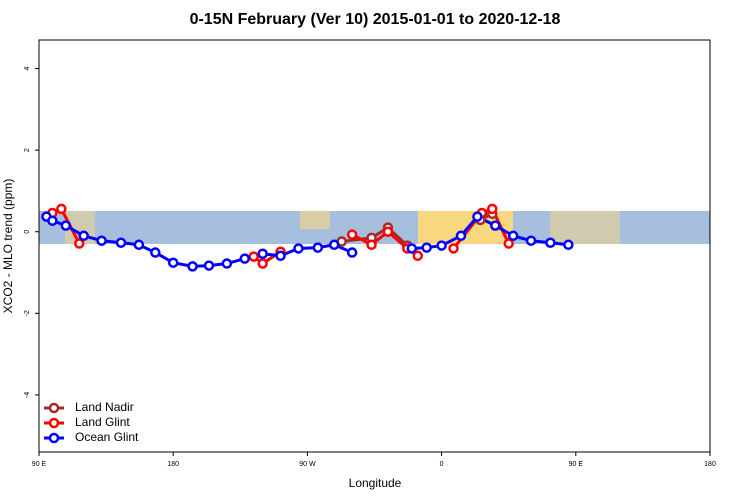 This screenshot has width=750, height=500. Describe the element at coordinates (27, 313) in the screenshot. I see `y-tick-label: -2` at that location.